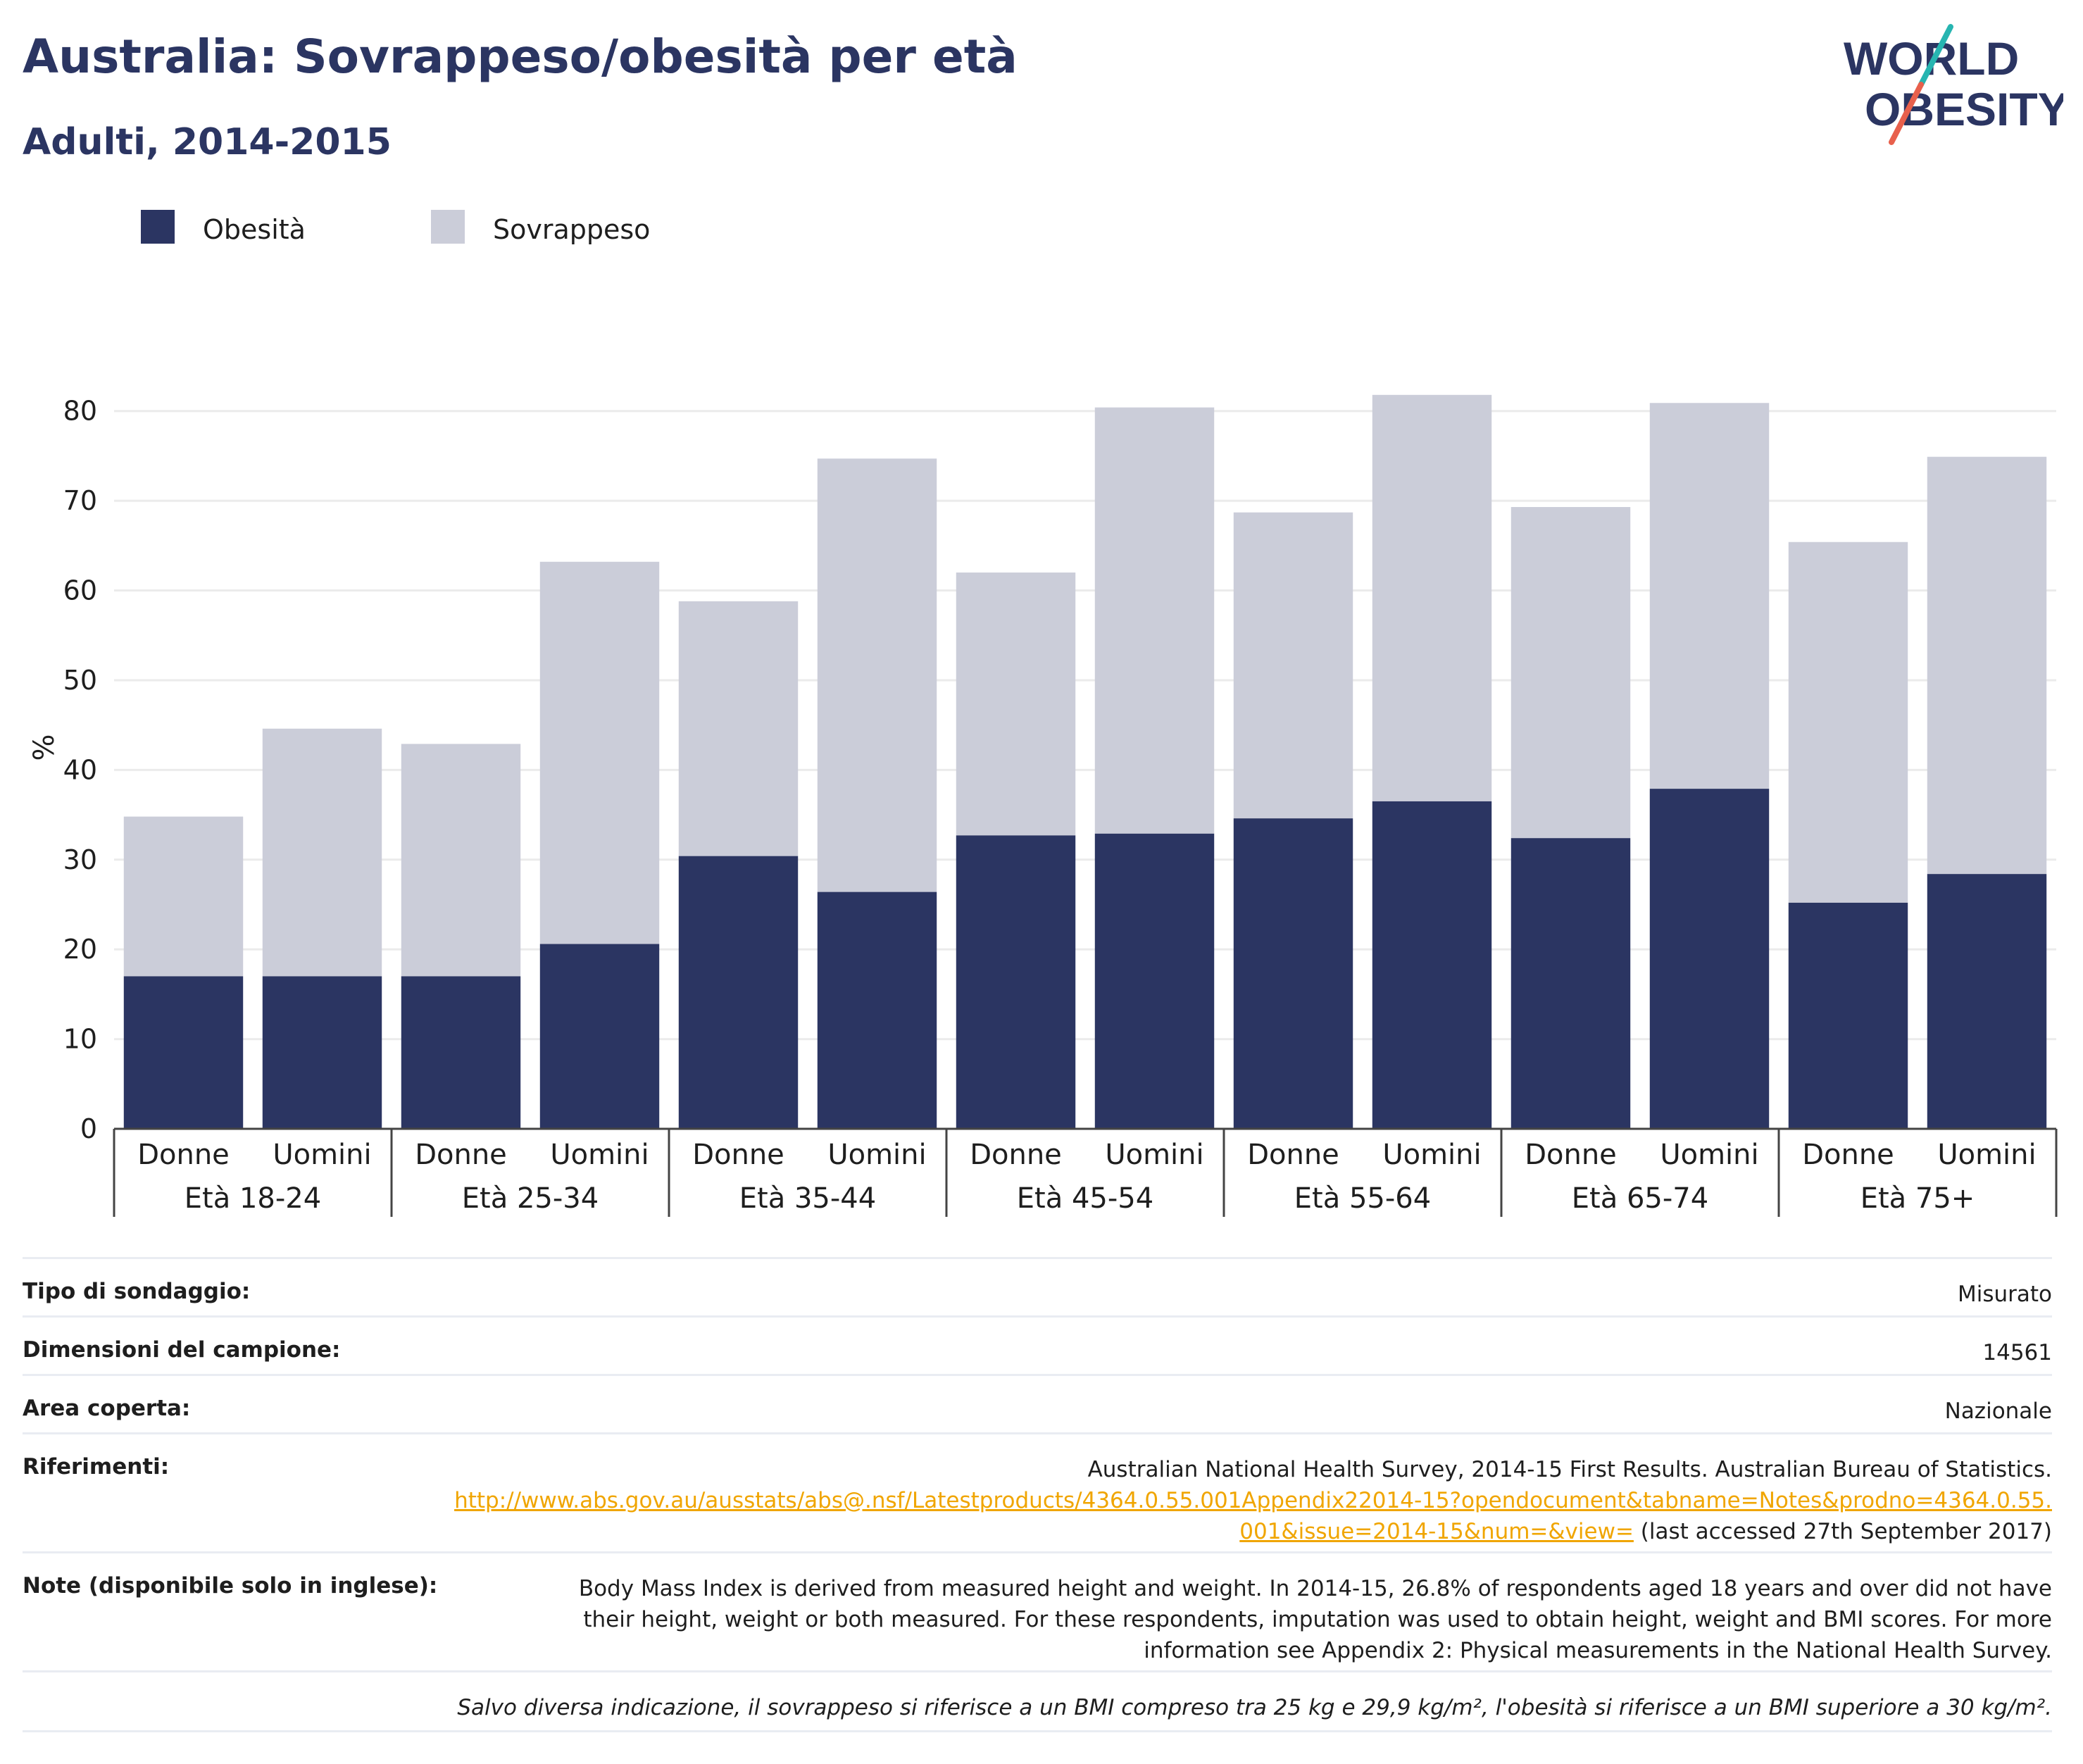  What do you see at coordinates (1936, 55) in the screenshot?
I see `logo-slash-teal` at bounding box center [1936, 55].